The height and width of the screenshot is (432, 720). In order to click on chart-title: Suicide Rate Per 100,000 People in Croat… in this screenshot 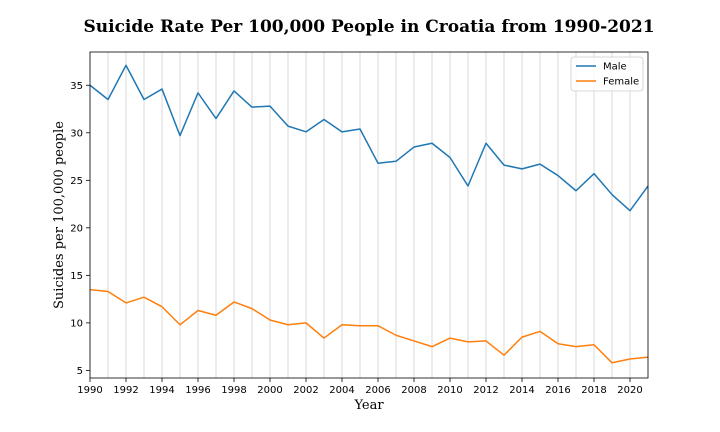, I will do `click(368, 27)`.